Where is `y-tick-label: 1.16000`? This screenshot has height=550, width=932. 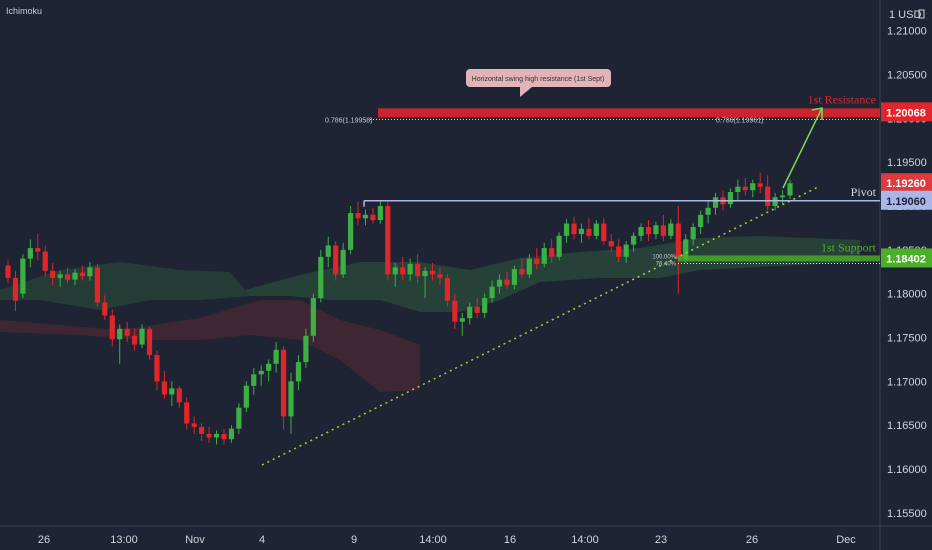
y-tick-label: 1.16000 is located at coordinates (907, 470).